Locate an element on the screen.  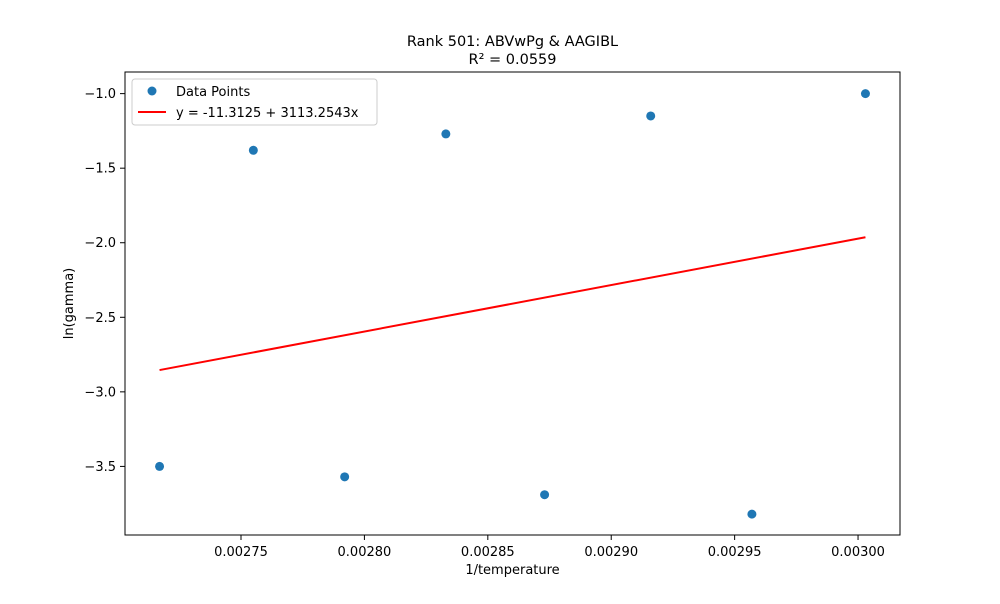
legend-marker-data-points is located at coordinates (152, 91).